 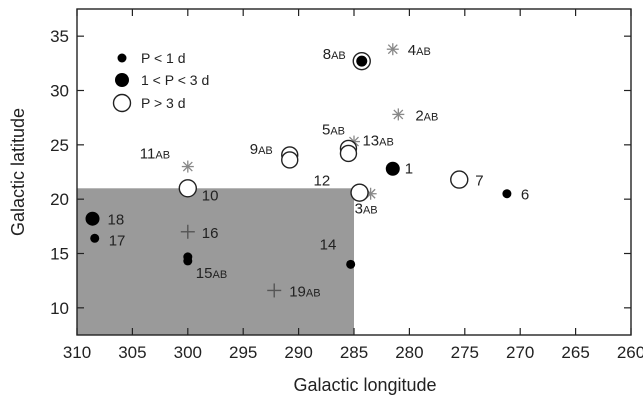 What do you see at coordinates (520, 352) in the screenshot?
I see `x-tick-label: 270` at bounding box center [520, 352].